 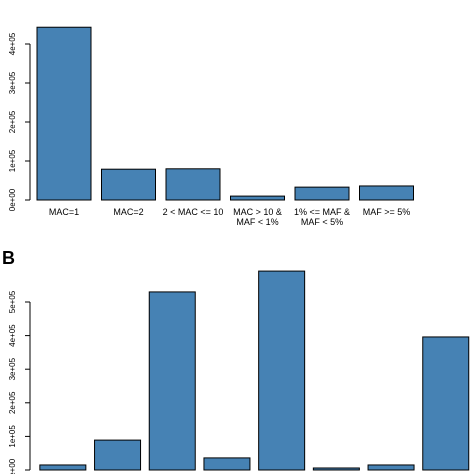 What do you see at coordinates (128, 212) in the screenshot?
I see `x-tick-label: MAC=2` at bounding box center [128, 212].